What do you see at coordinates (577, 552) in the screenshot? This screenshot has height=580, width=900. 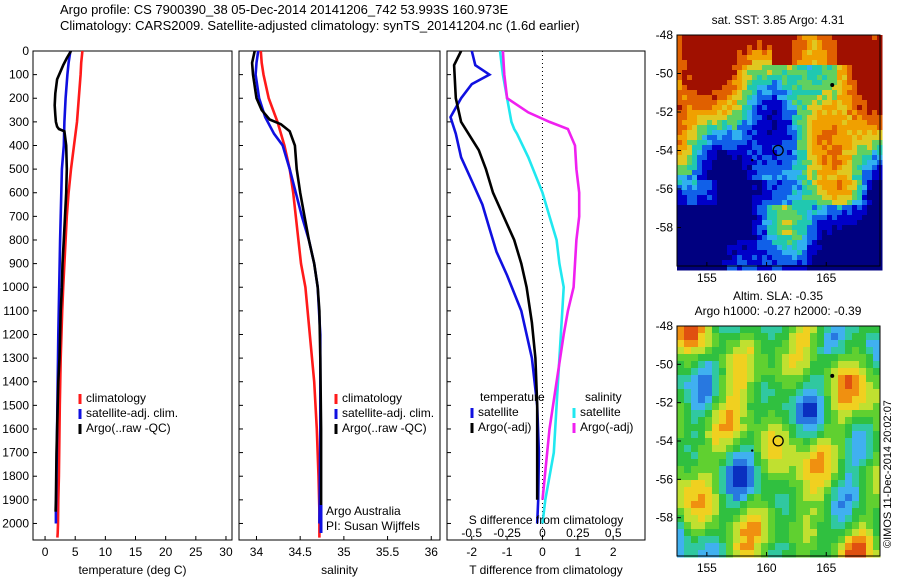 I see `x-tick-label: 1` at bounding box center [577, 552].